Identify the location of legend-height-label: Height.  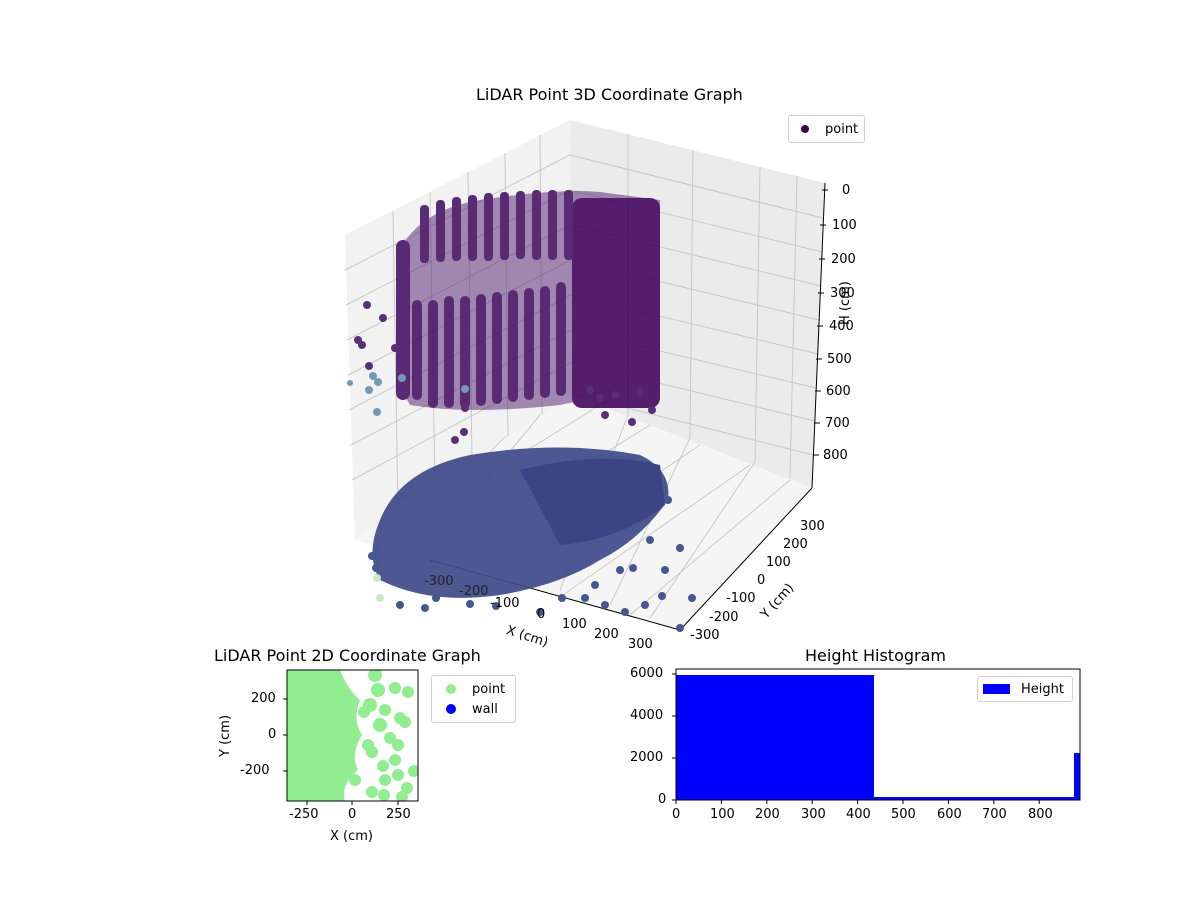
(1042, 689).